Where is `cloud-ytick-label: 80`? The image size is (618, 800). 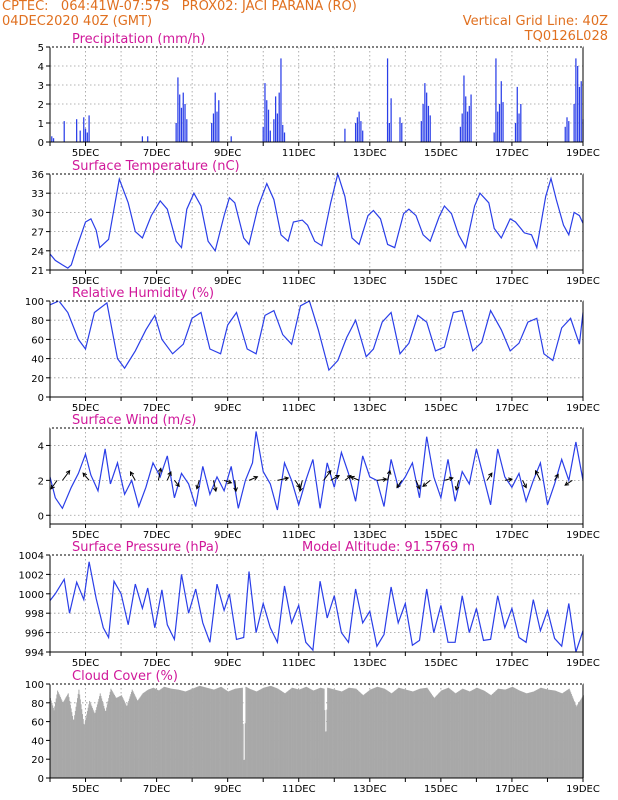 cloud-ytick-label: 80 is located at coordinates (37, 704).